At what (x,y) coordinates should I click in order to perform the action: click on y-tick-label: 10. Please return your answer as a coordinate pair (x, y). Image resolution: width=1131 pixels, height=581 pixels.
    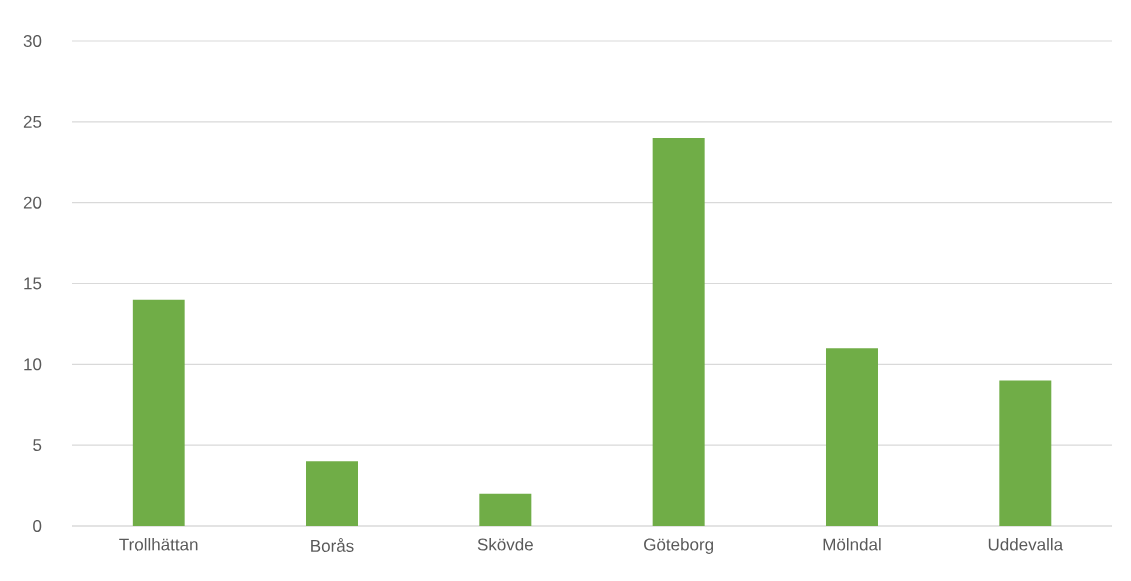
    Looking at the image, I should click on (33, 364).